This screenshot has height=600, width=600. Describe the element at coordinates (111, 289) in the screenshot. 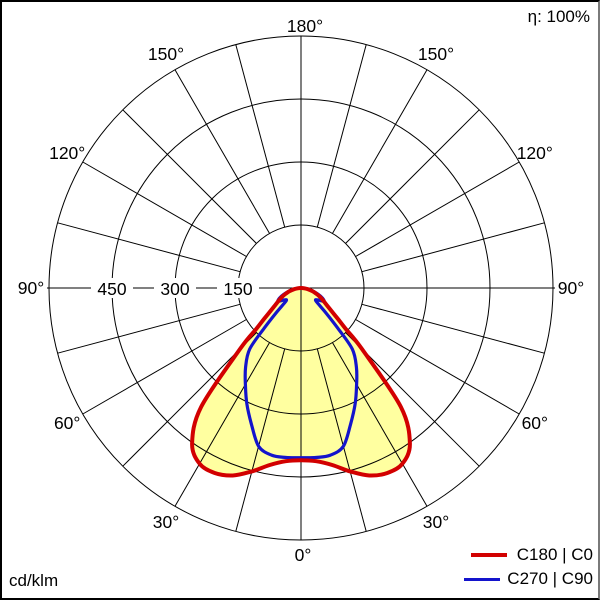

I see `radial-tick-label: 450` at that location.